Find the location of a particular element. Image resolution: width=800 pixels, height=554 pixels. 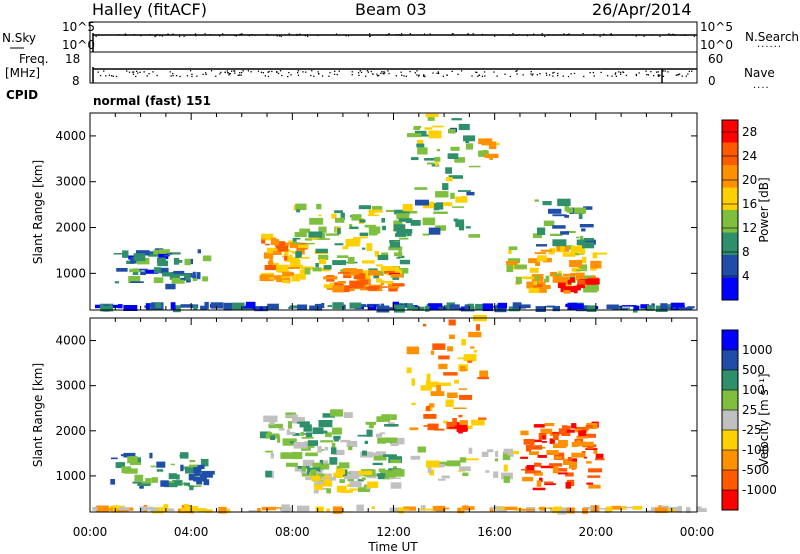

cpid-value: normal (fast) 151 is located at coordinates (152, 101).